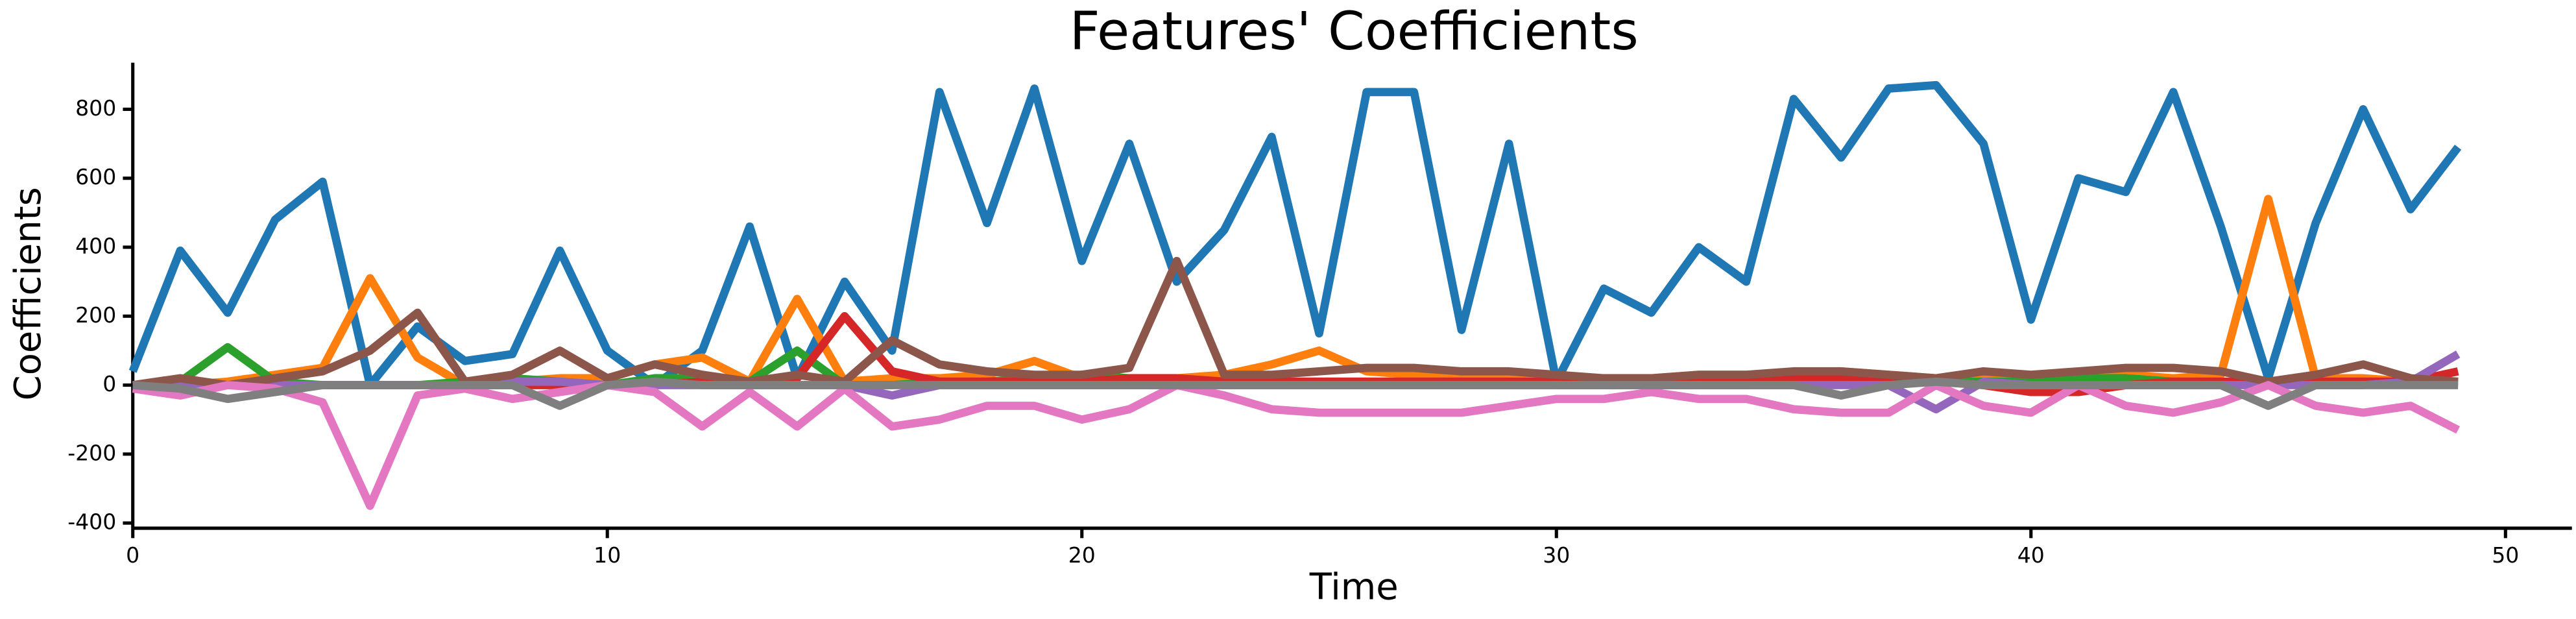  I want to click on x-tick-label: 40, so click(2031, 555).